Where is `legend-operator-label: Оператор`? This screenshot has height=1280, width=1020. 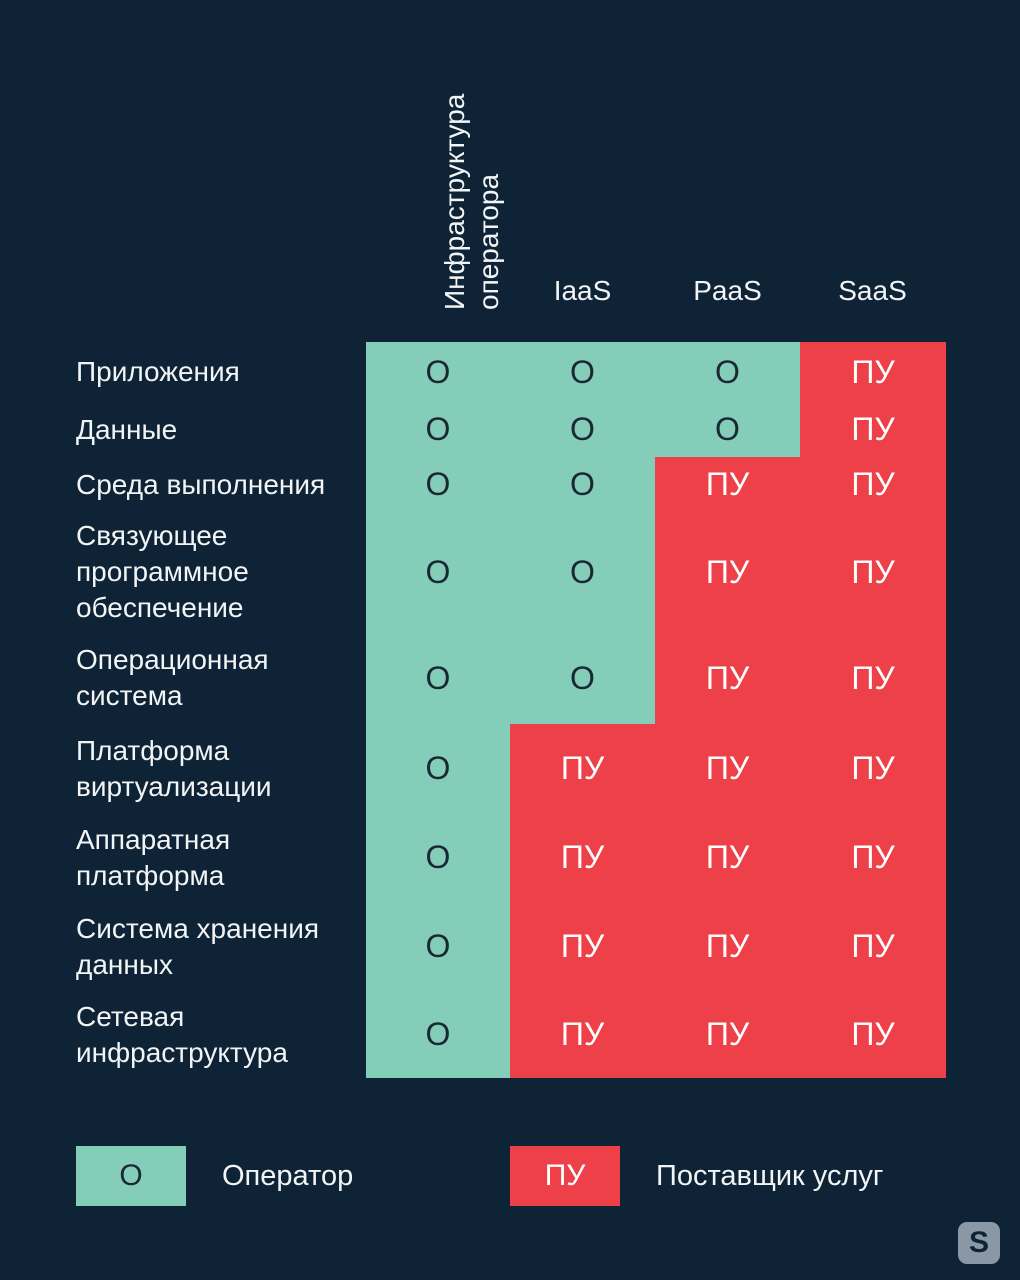
legend-operator-label: Оператор is located at coordinates (288, 1175).